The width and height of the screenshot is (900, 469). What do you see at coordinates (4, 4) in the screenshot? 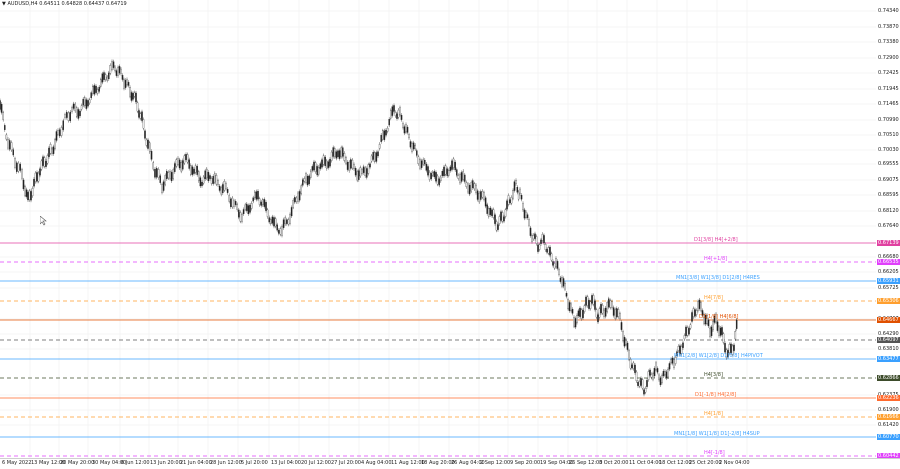
I see `menu-triangle-icon: ▼` at bounding box center [4, 4].